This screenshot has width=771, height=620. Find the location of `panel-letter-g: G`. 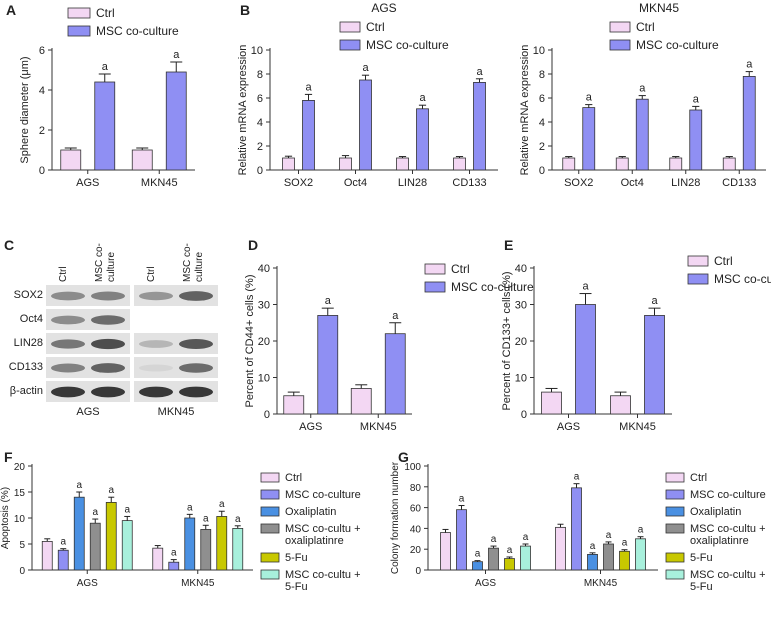

panel-letter-g: G is located at coordinates (403, 457).